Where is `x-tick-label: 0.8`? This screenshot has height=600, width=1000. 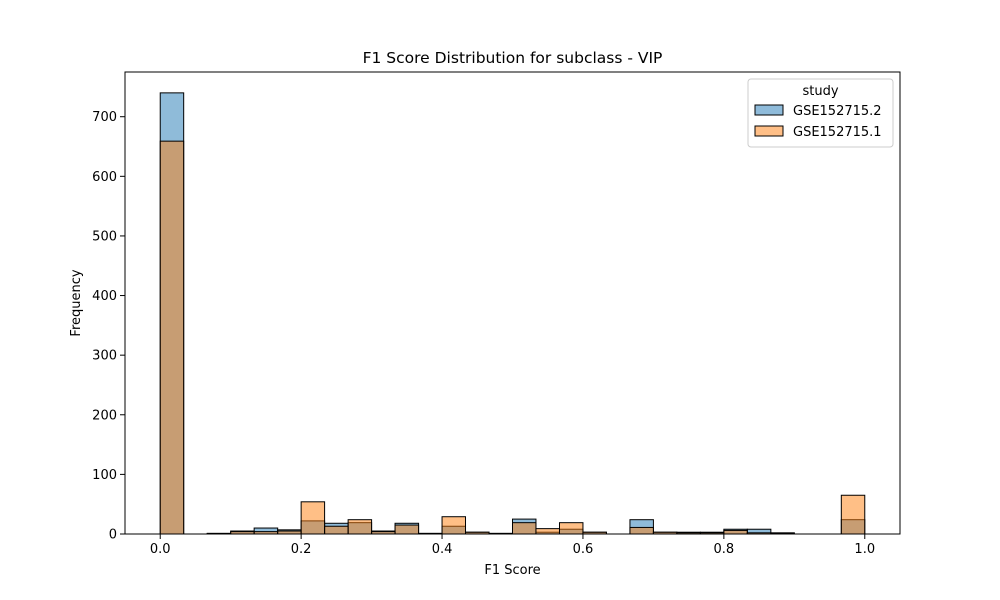
x-tick-label: 0.8 is located at coordinates (724, 549).